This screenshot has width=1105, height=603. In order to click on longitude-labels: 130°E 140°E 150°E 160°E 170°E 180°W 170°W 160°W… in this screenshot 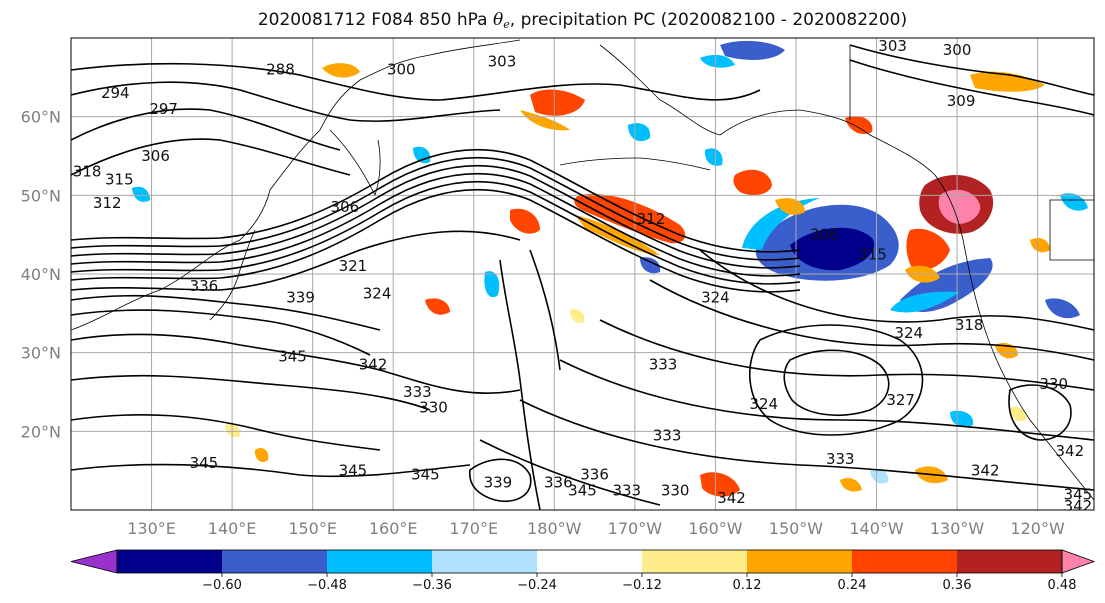, I will do `click(596, 528)`.